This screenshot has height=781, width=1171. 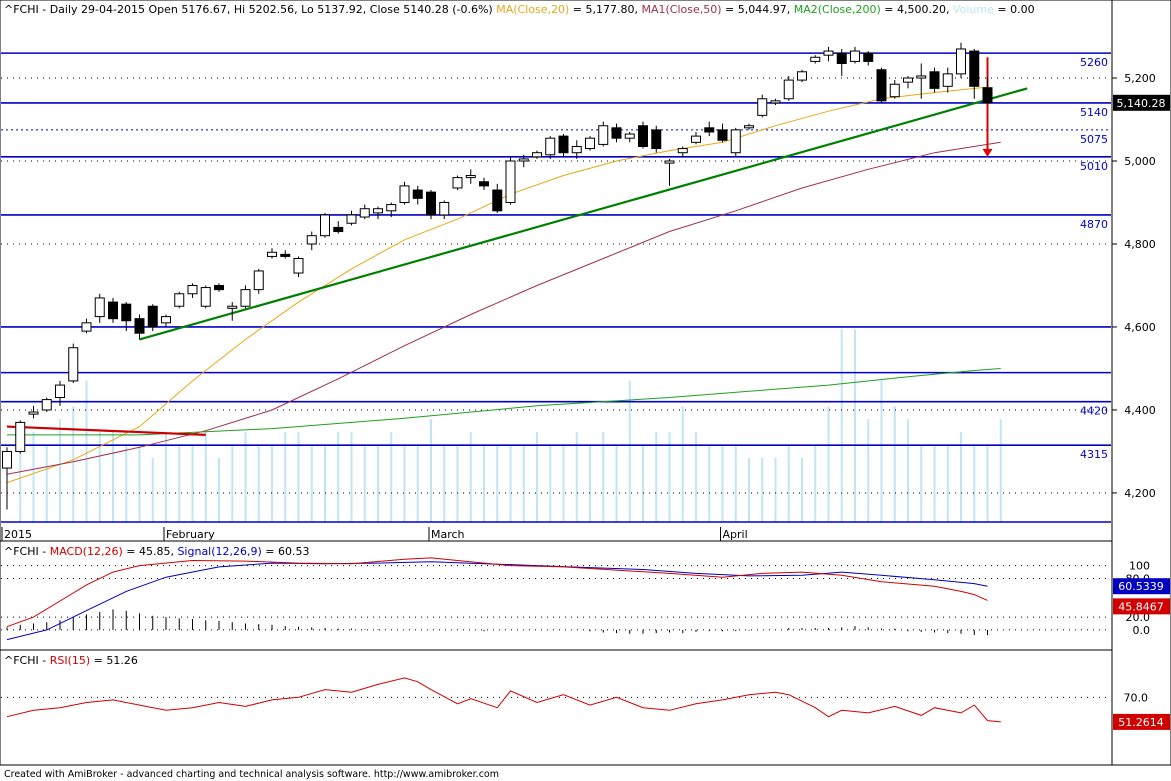 I want to click on last-price-badge, so click(x=1141, y=102).